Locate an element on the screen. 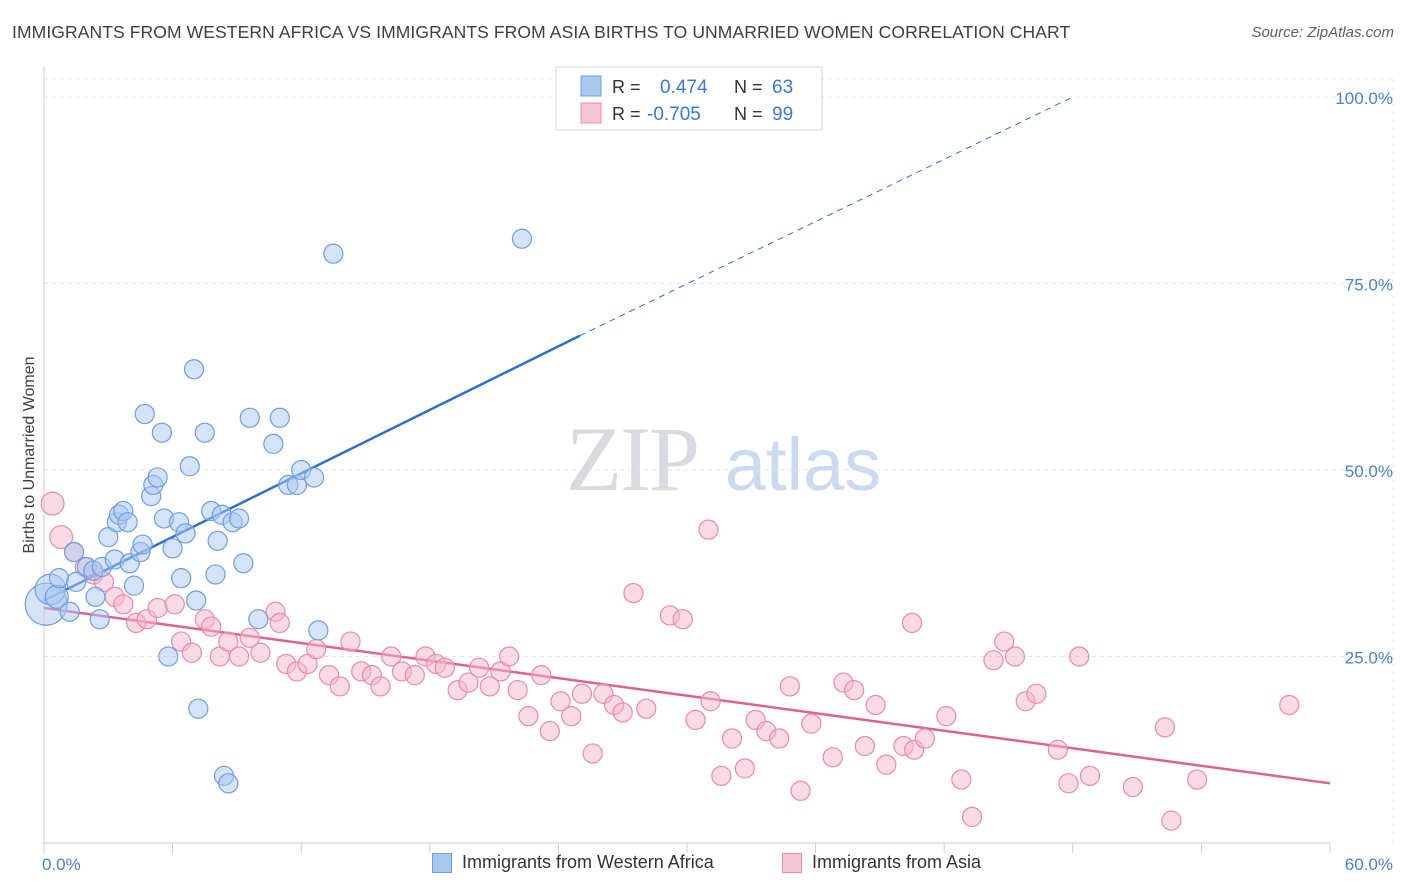 Image resolution: width=1406 pixels, height=892 pixels. legend-r-value-1: 0.474 is located at coordinates (684, 87).